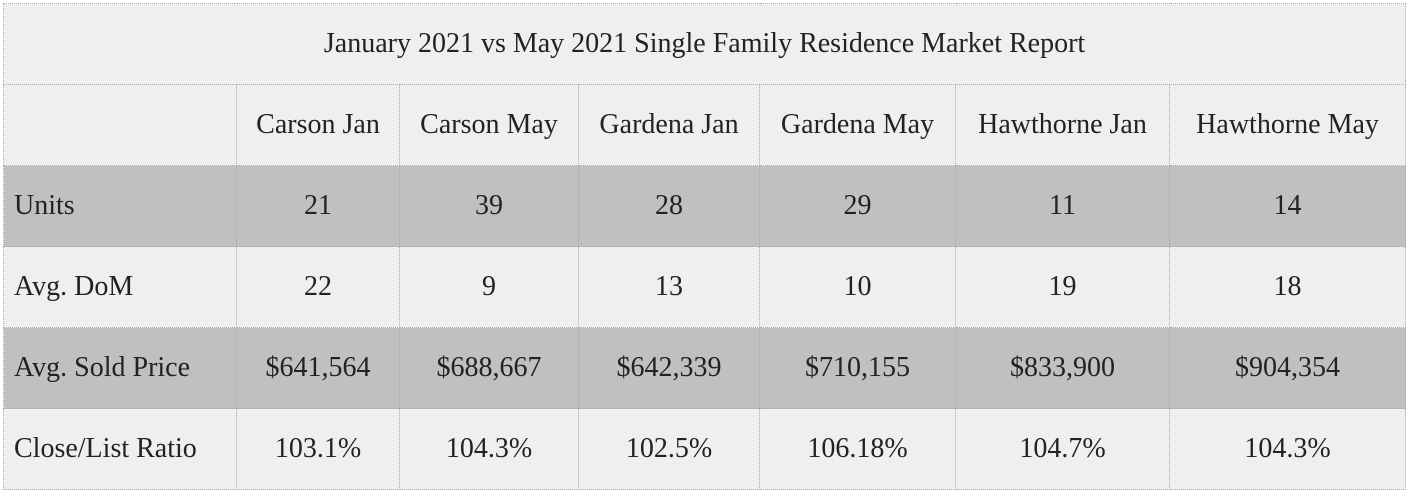 The image size is (1408, 502). I want to click on table-cell: 106.18%, so click(857, 449).